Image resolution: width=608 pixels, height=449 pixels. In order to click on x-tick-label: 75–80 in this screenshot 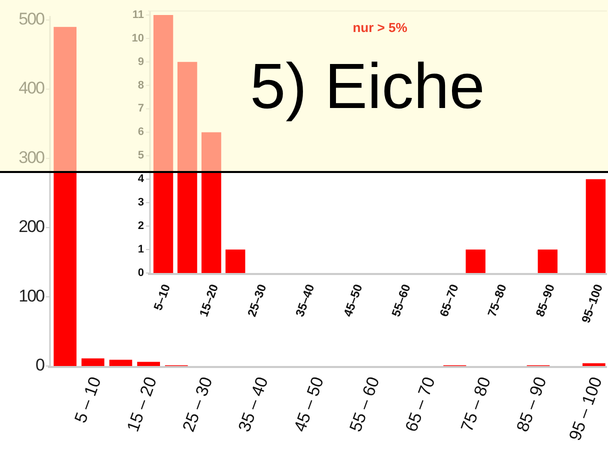, I will do `click(497, 300)`.